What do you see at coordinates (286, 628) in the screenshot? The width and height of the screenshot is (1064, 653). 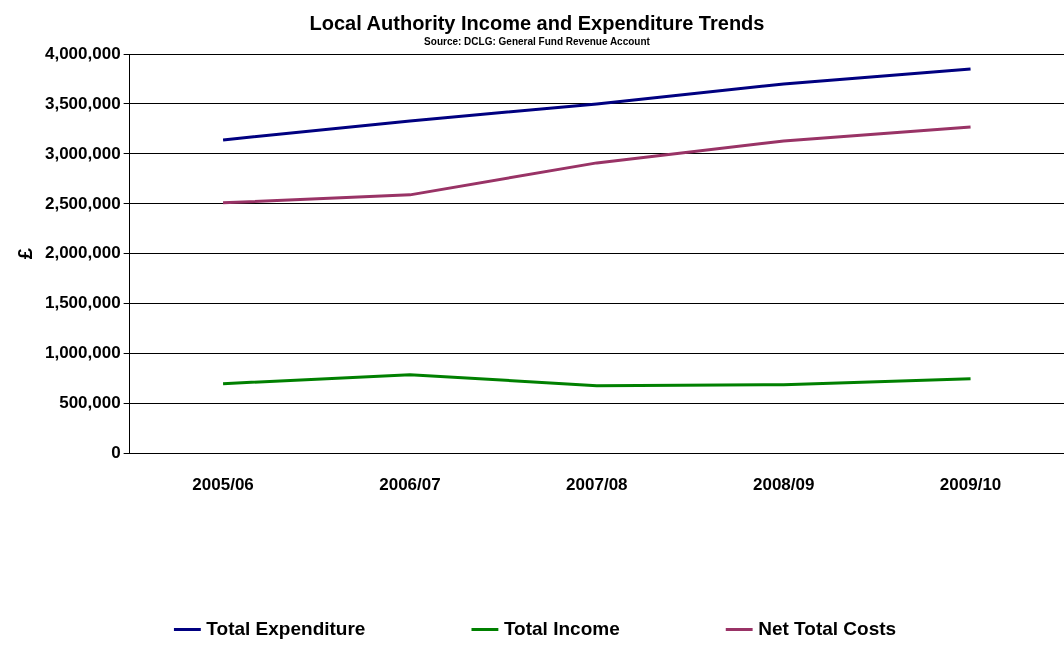 I see `legend-label: Total Expenditure` at bounding box center [286, 628].